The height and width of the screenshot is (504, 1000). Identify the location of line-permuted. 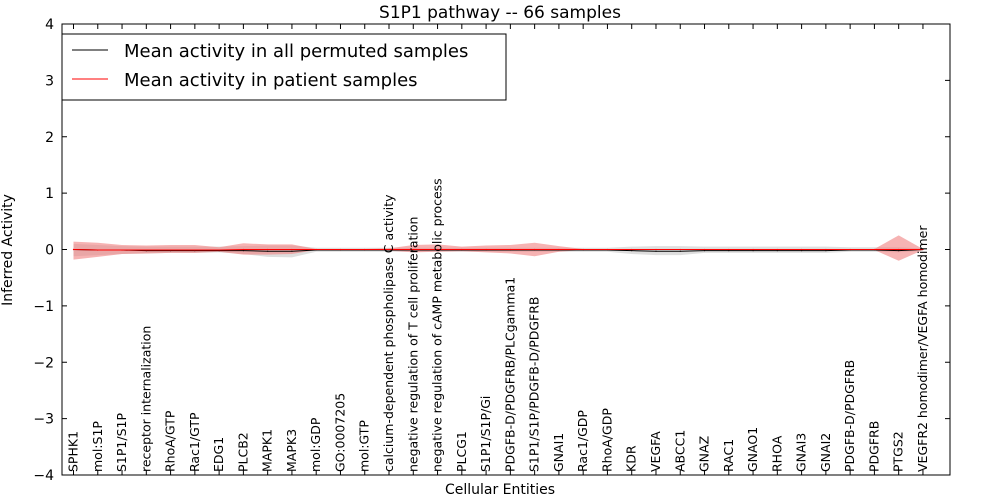
(498, 250).